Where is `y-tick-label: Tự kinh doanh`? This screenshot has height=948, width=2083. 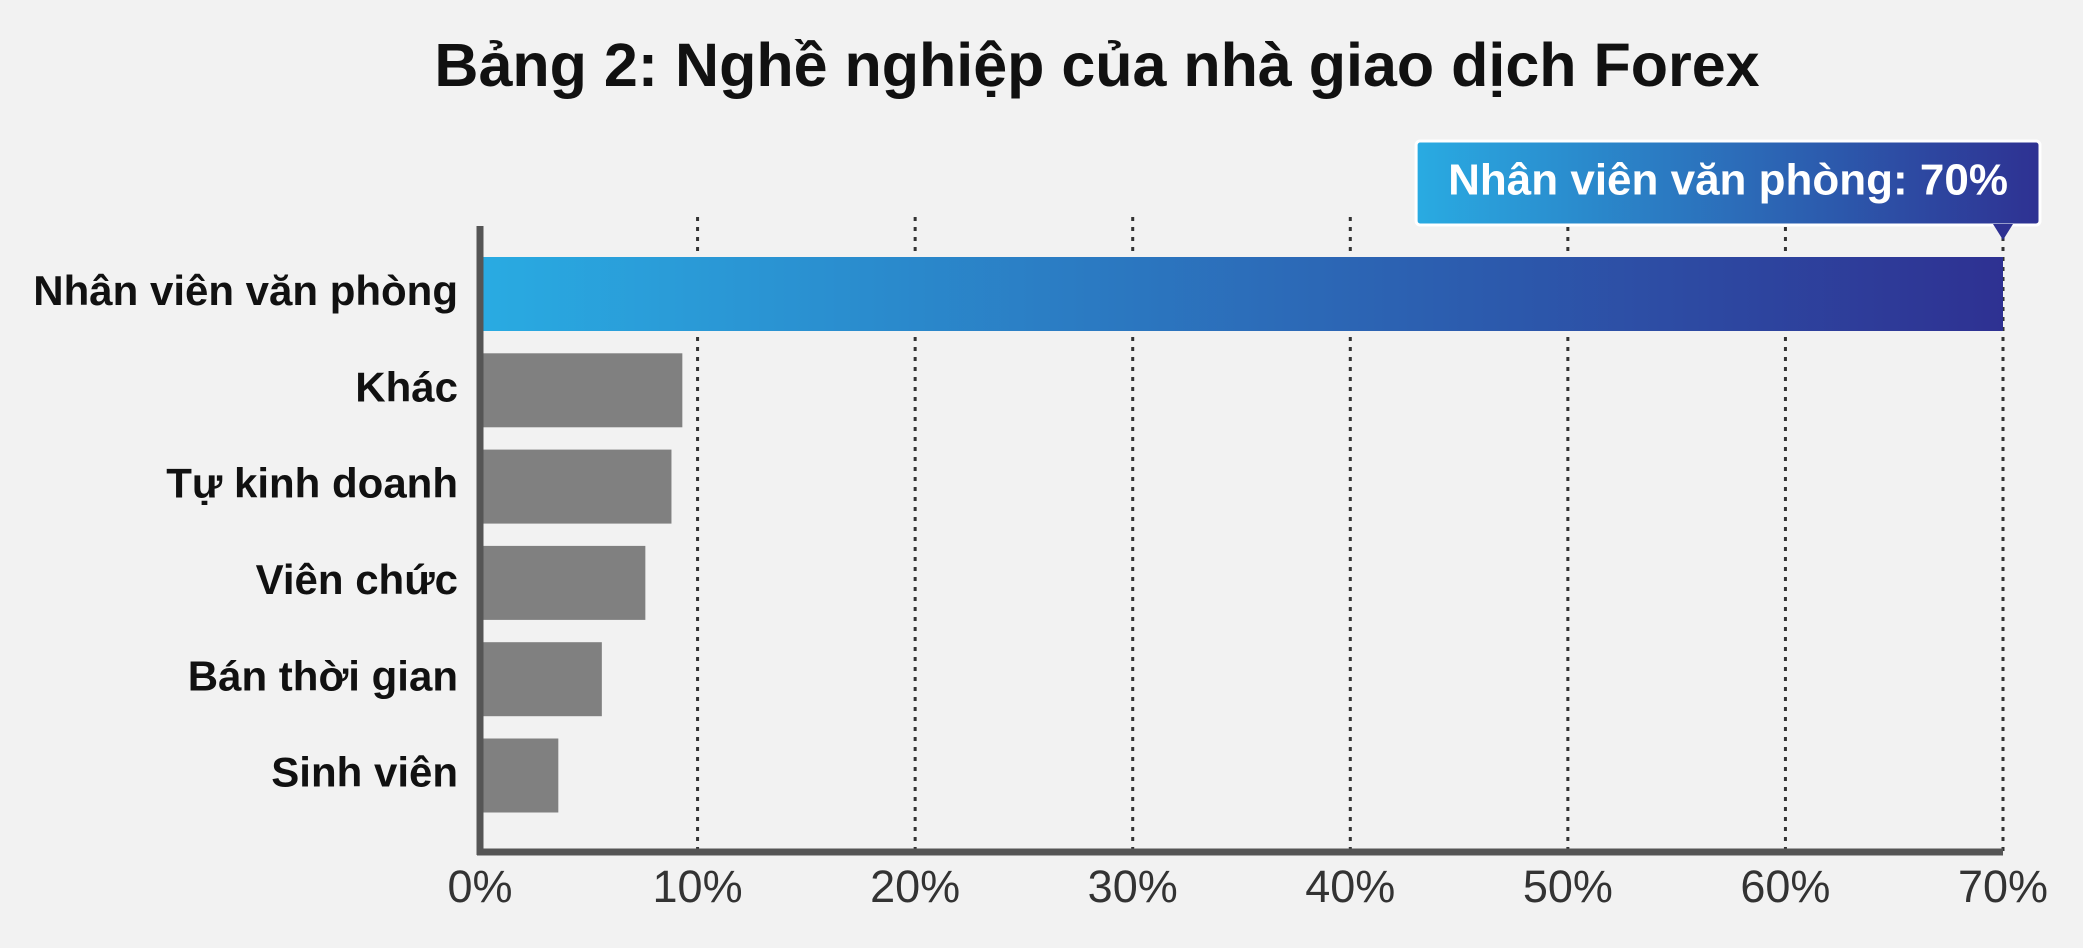 y-tick-label: Tự kinh doanh is located at coordinates (312, 483).